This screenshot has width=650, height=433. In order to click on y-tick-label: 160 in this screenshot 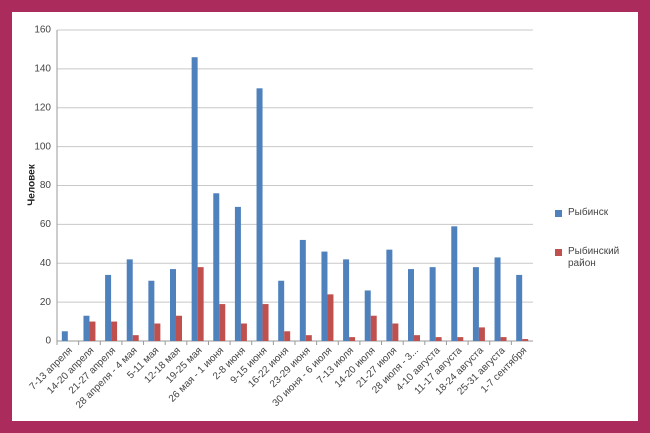, I will do `click(42, 30)`.